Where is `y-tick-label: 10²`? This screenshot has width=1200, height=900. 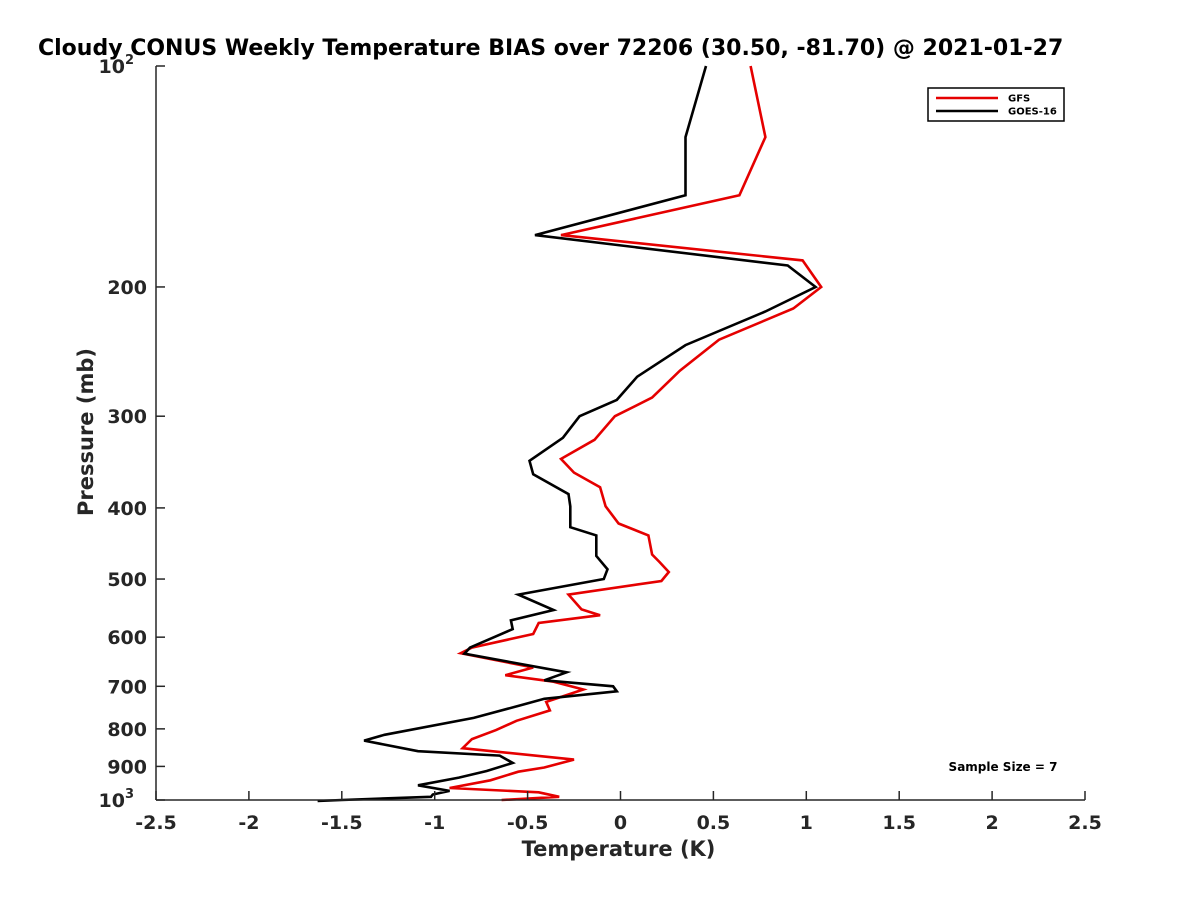
y-tick-label: 10² is located at coordinates (117, 65).